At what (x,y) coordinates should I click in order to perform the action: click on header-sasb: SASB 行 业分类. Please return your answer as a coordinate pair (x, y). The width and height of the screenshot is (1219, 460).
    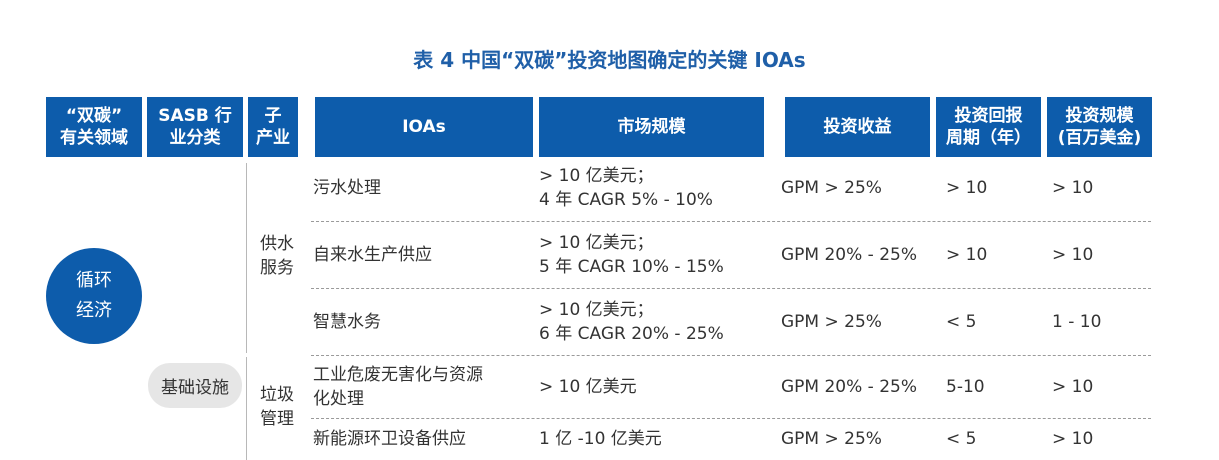
    Looking at the image, I should click on (195, 127).